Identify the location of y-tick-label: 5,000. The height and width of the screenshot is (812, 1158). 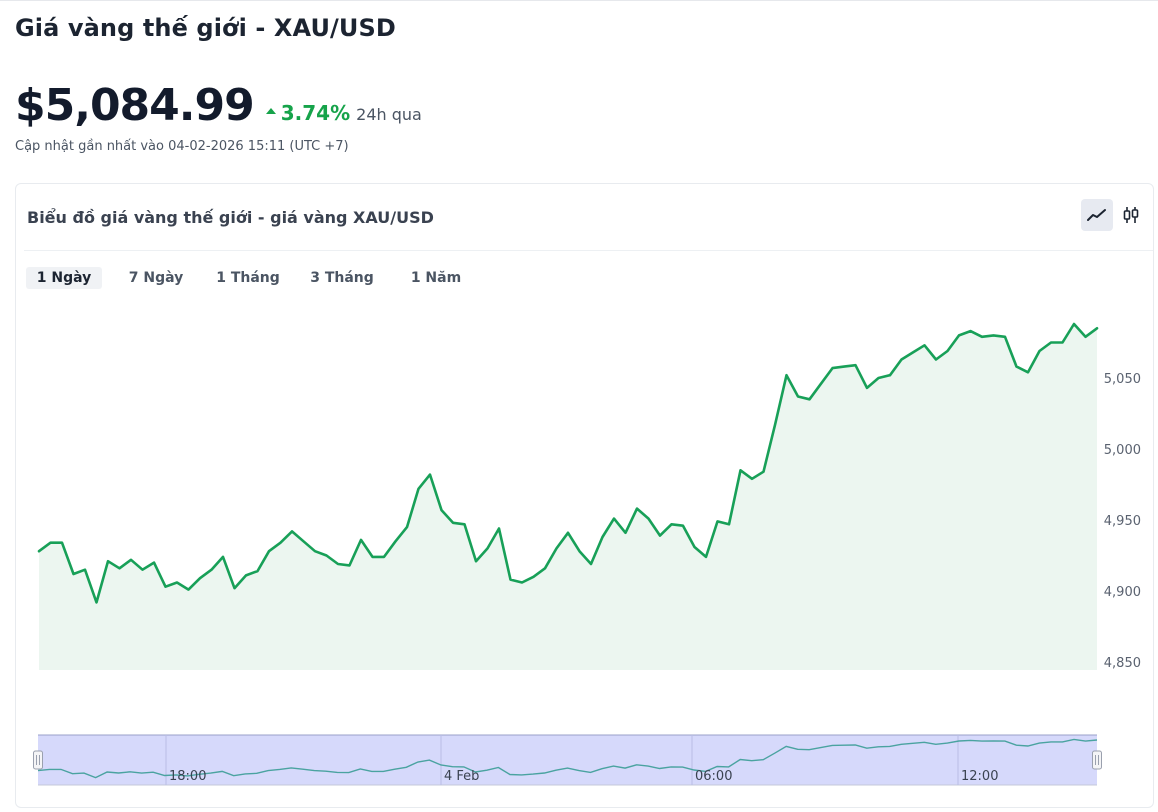
(1122, 450).